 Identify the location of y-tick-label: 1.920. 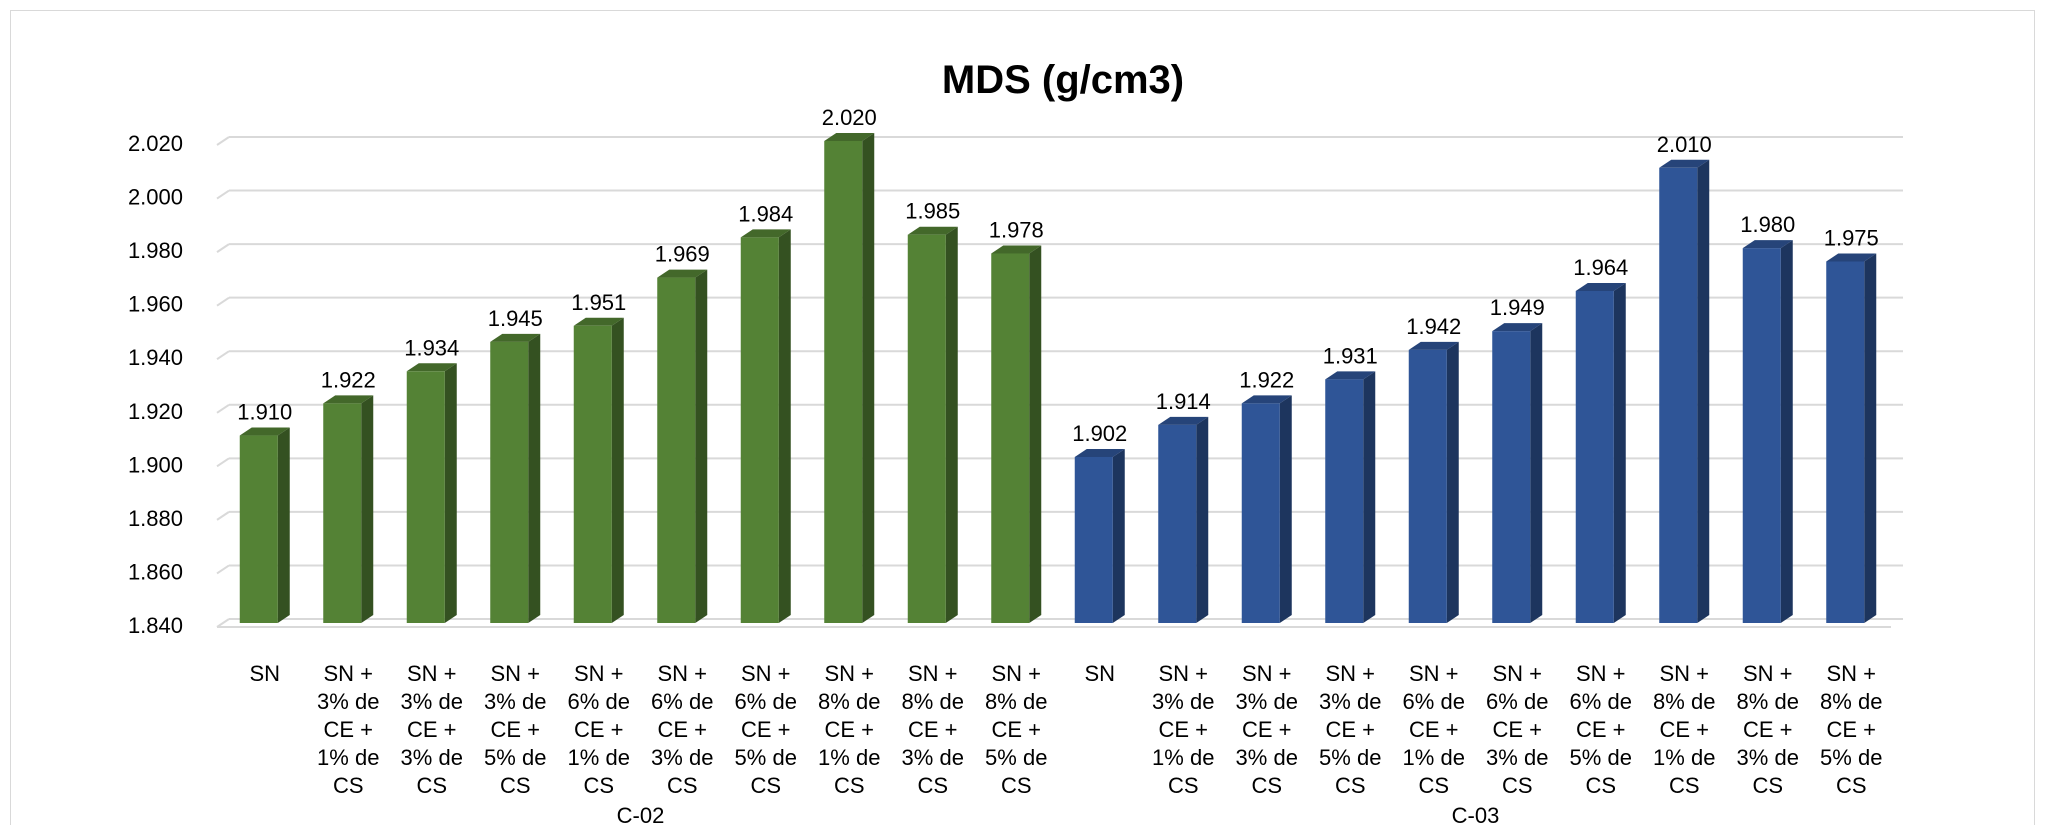
(155, 411).